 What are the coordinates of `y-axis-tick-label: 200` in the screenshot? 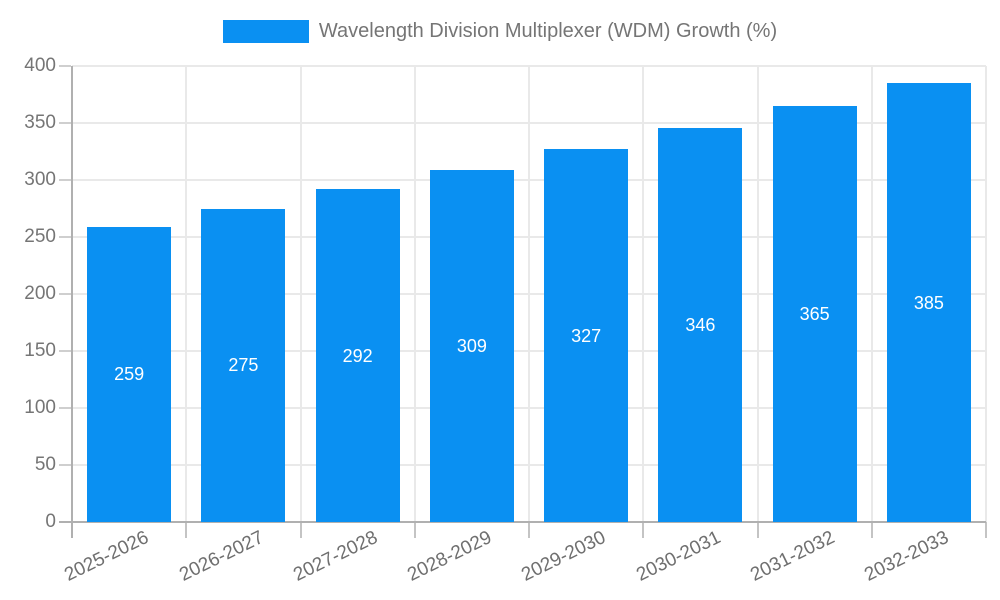 It's located at (40, 293).